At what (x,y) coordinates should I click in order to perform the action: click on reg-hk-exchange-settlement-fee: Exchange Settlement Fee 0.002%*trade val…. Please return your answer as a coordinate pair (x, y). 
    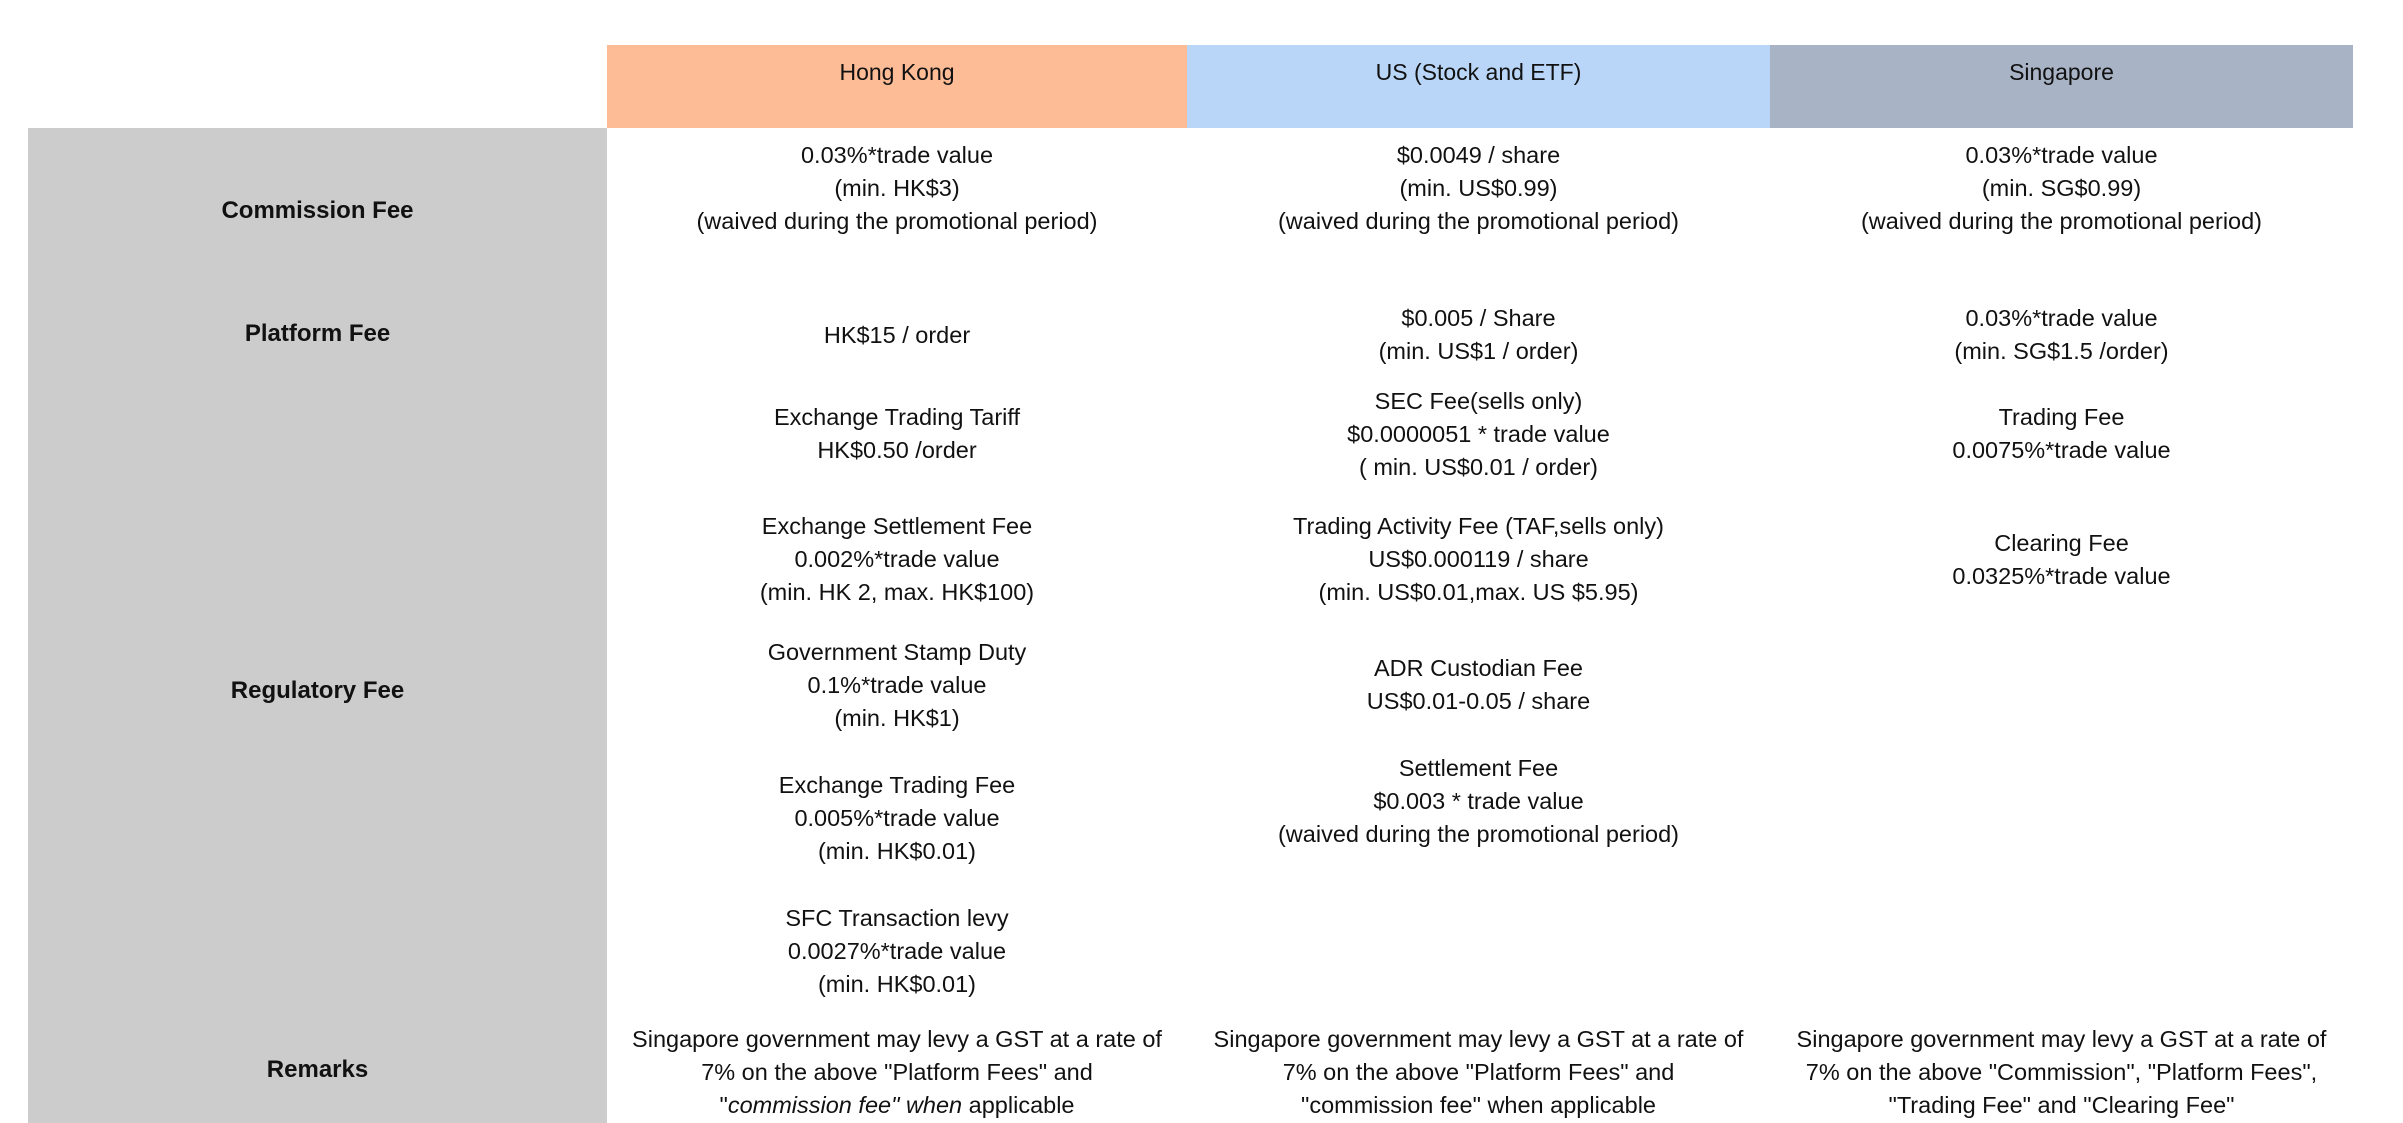
    Looking at the image, I should click on (897, 559).